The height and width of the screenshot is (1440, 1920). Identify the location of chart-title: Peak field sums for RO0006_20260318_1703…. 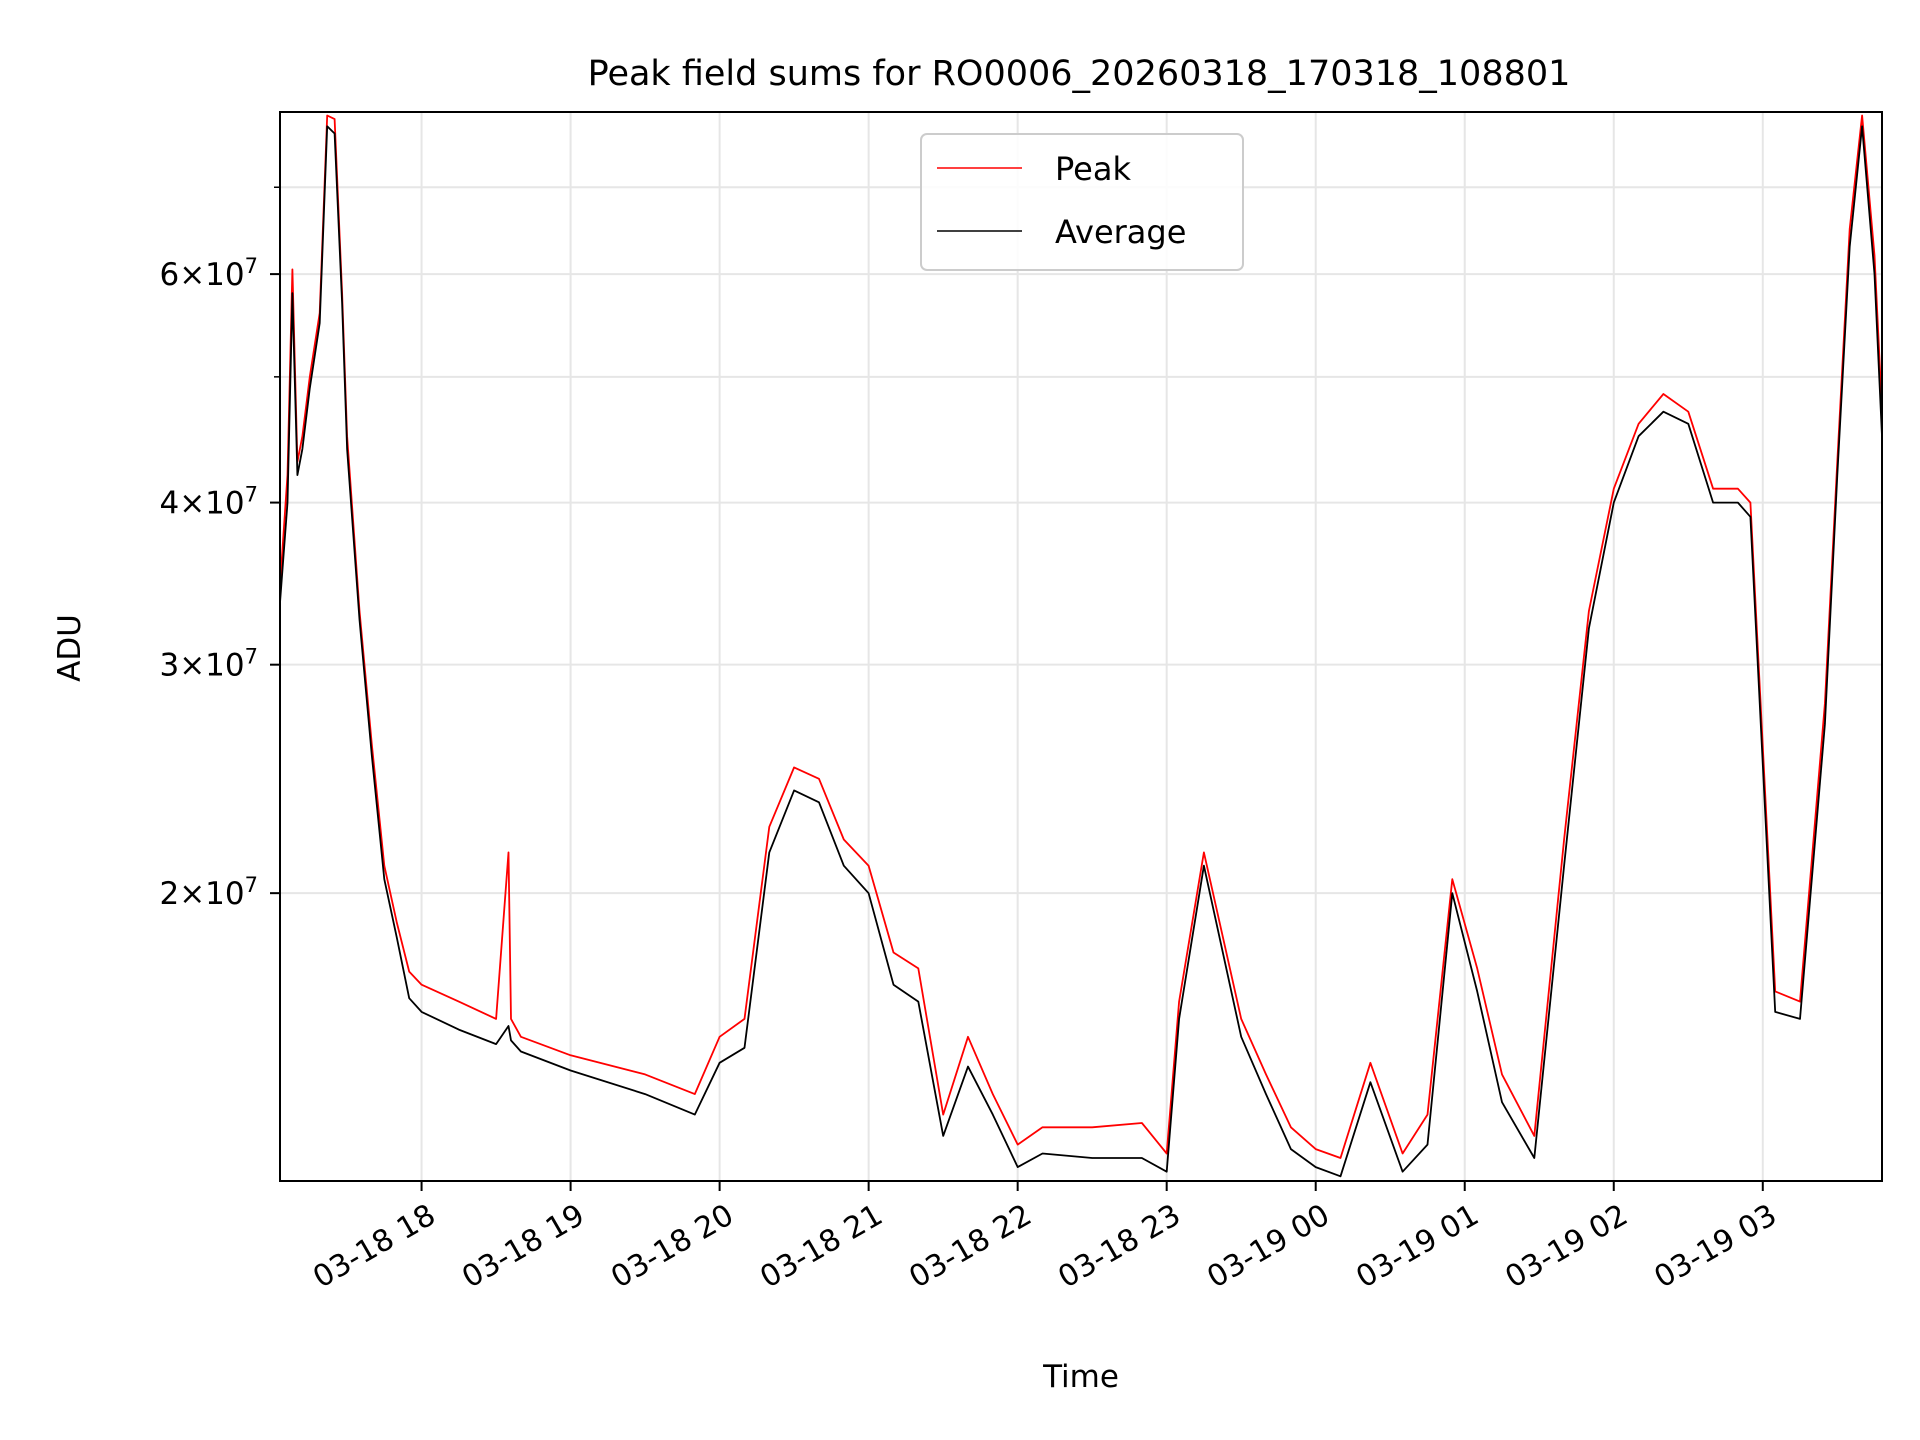
(1079, 74).